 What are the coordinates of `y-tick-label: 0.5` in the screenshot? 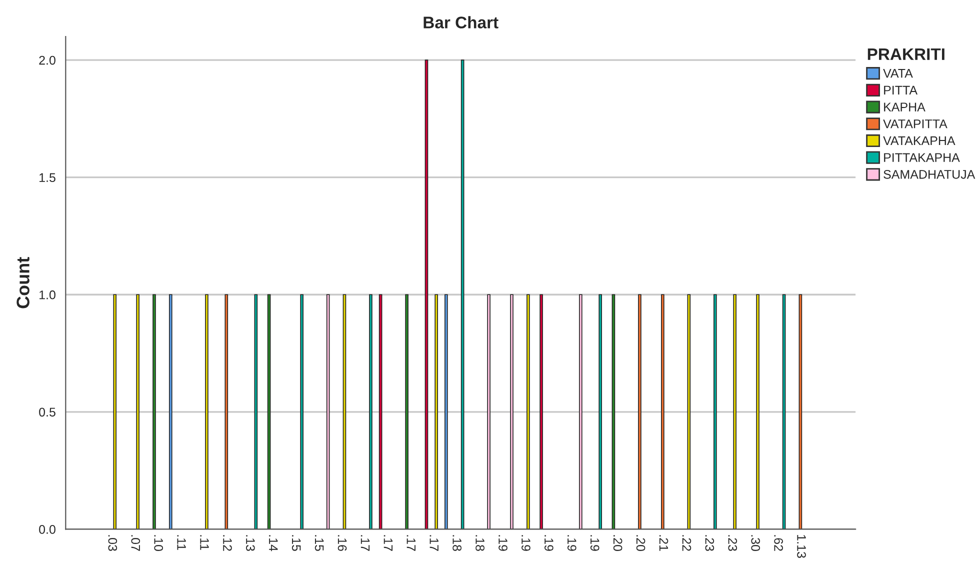 It's located at (47, 412).